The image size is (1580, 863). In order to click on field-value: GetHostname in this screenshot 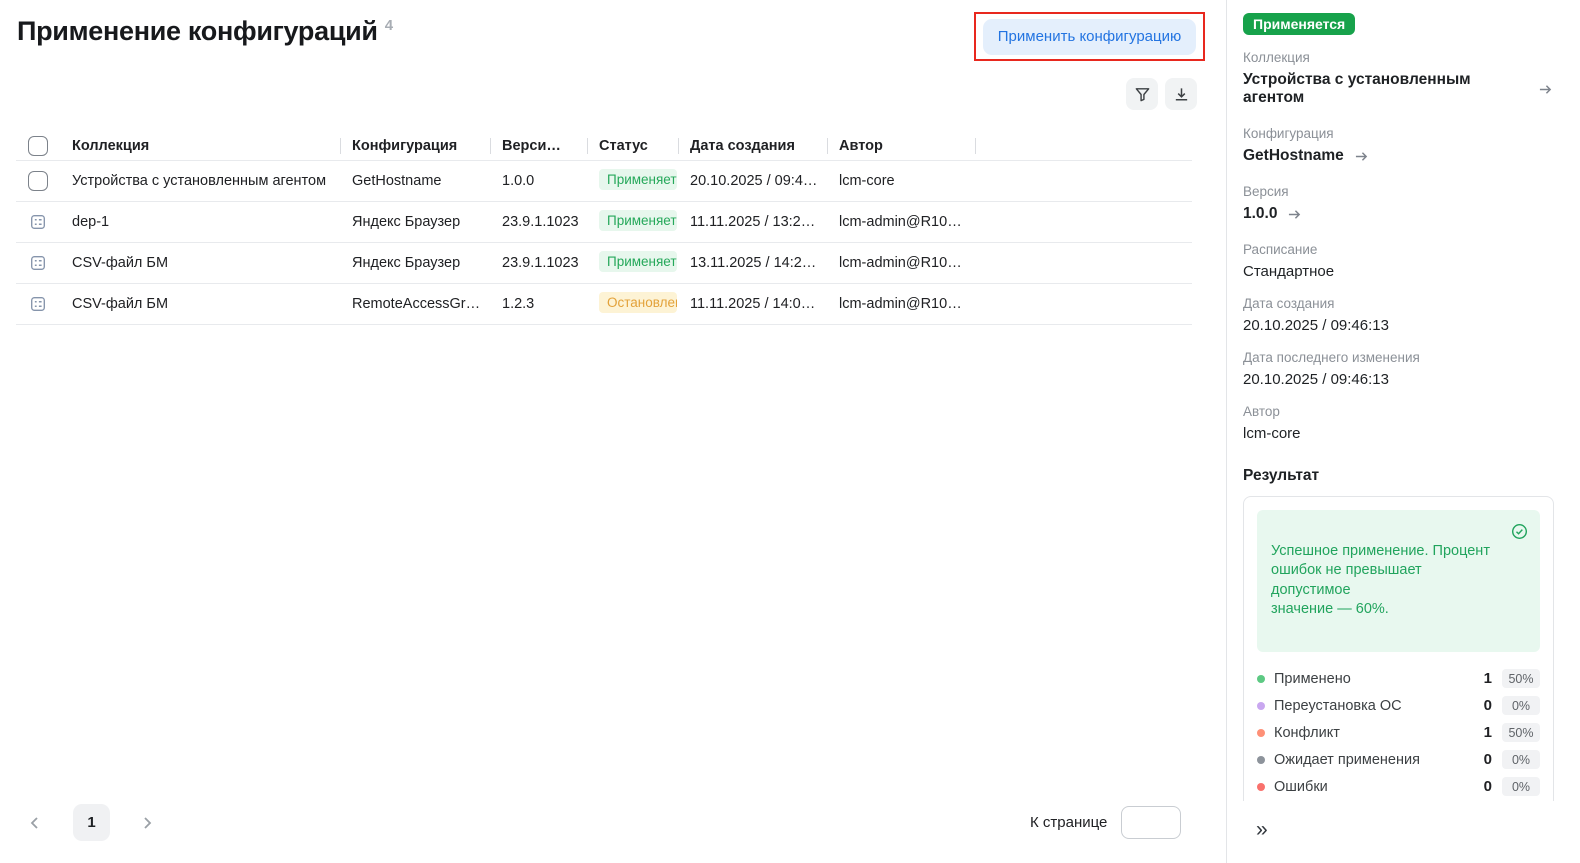, I will do `click(1293, 155)`.